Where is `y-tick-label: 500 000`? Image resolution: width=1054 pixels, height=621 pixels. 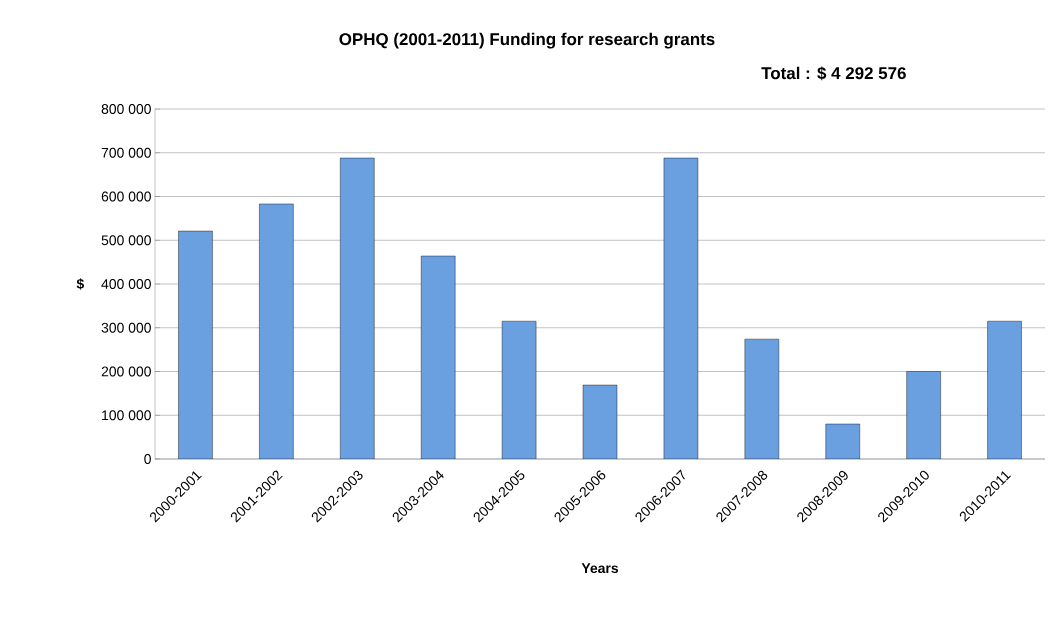
y-tick-label: 500 000 is located at coordinates (126, 240).